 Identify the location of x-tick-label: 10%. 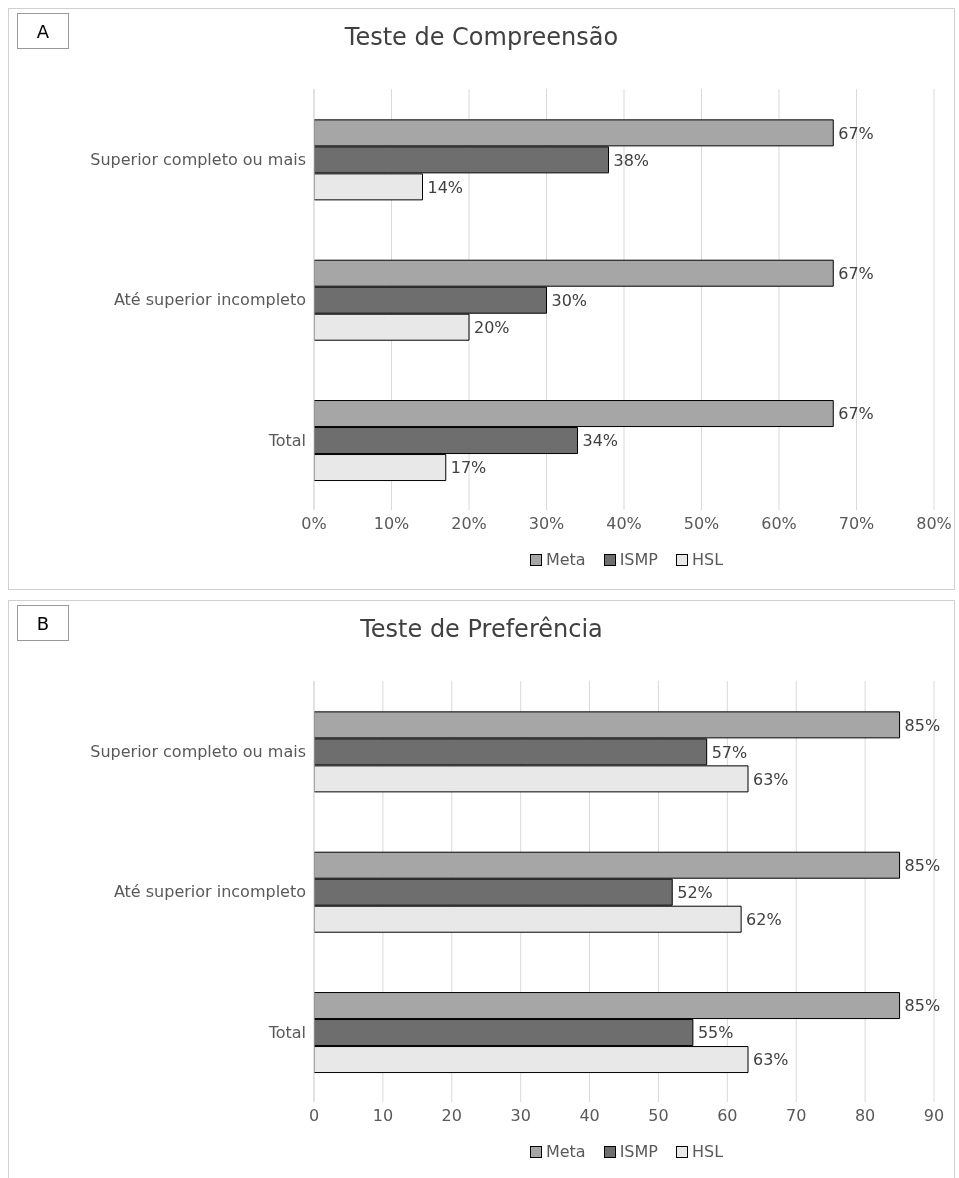
(391, 524).